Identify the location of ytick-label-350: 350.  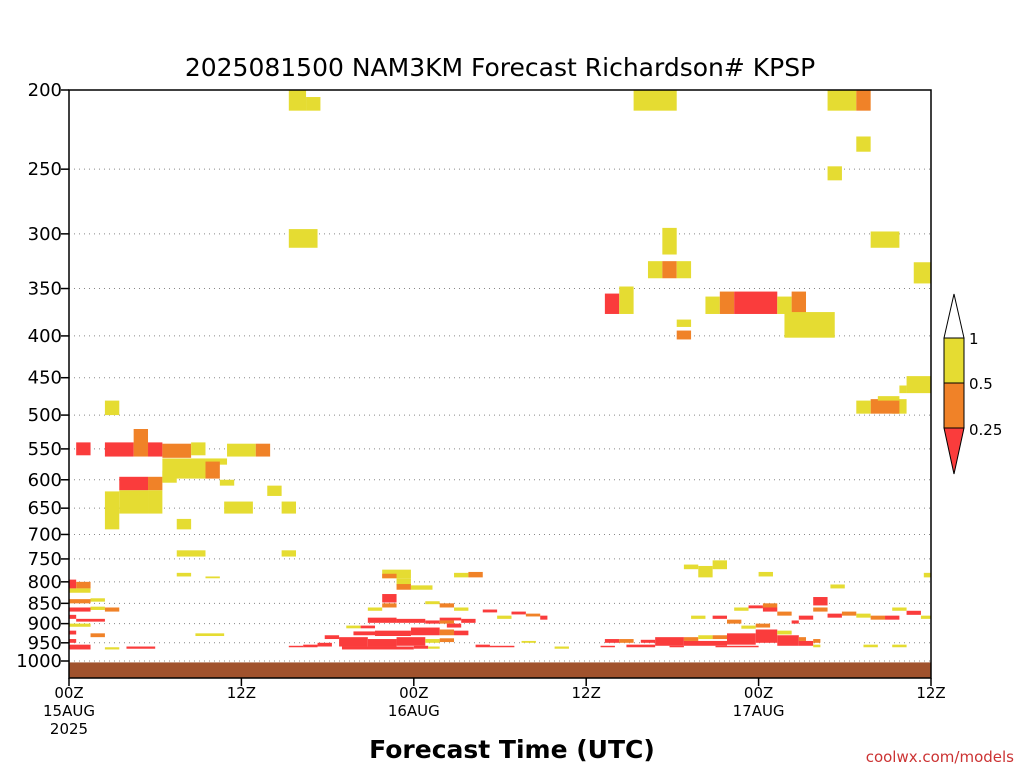
(45, 289).